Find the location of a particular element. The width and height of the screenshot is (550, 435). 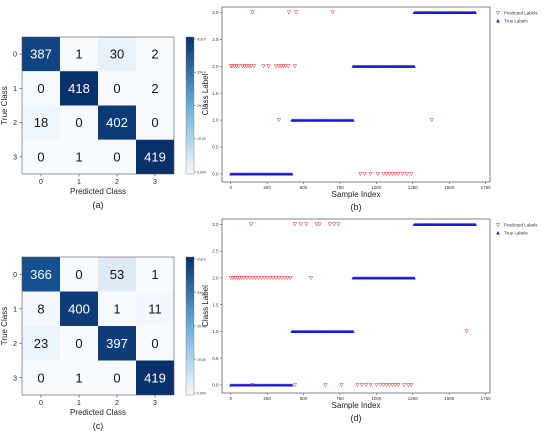

cell-value-0-3: 2 is located at coordinates (154, 54).